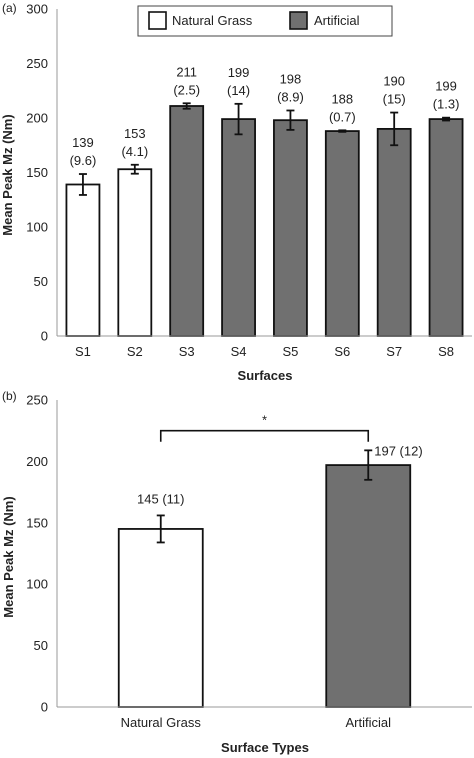 The height and width of the screenshot is (758, 474). I want to click on data-label-sd-s3: (2.5), so click(186, 89).